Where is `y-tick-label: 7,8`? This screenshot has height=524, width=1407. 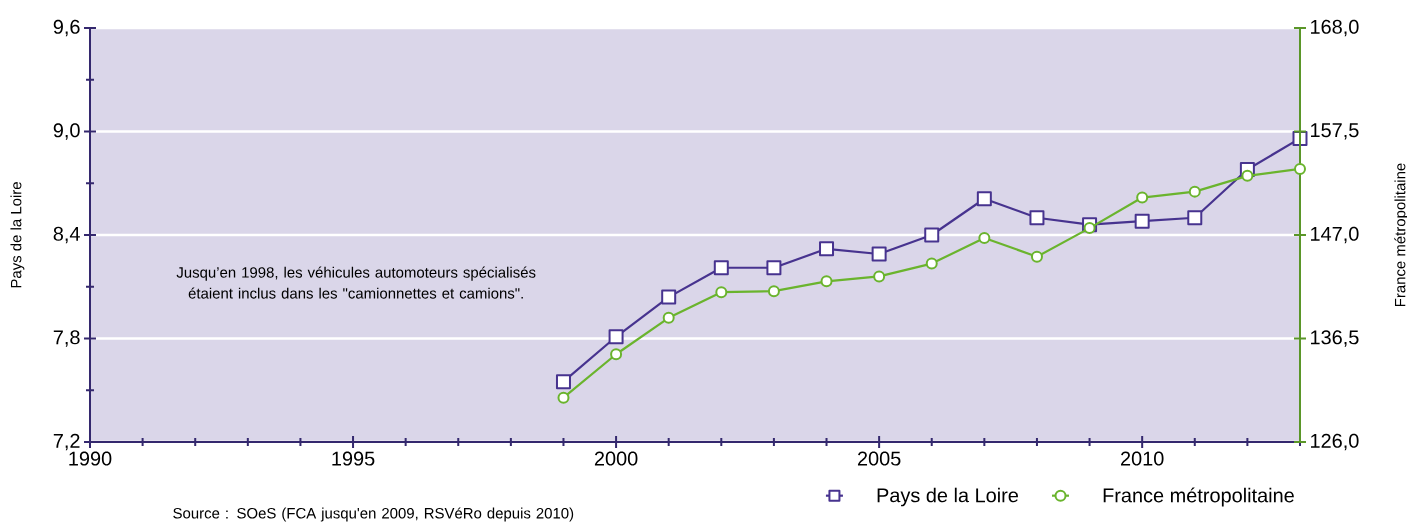
y-tick-label: 7,8 is located at coordinates (66, 338).